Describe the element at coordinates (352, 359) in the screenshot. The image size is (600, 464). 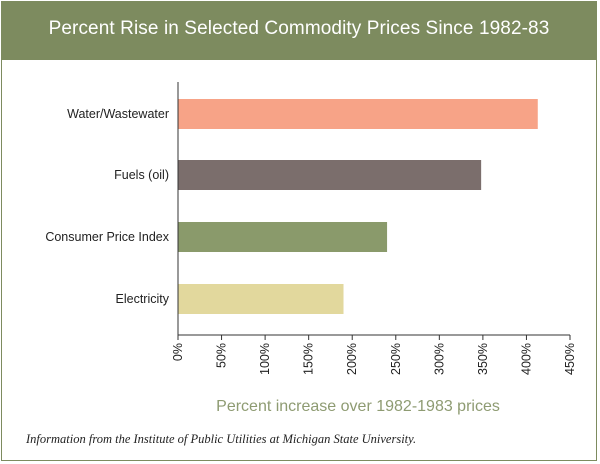
I see `x-tick-label: 200%` at that location.